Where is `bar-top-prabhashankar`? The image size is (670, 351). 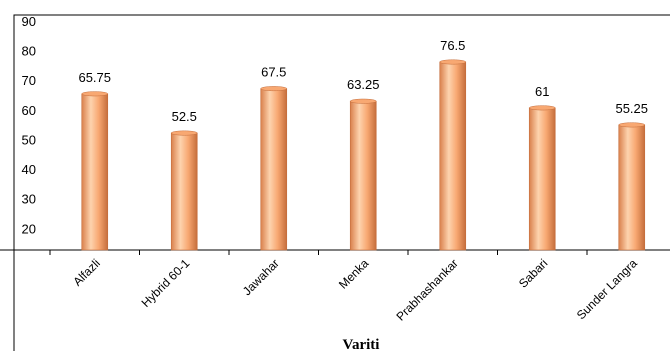
bar-top-prabhashankar is located at coordinates (452, 62).